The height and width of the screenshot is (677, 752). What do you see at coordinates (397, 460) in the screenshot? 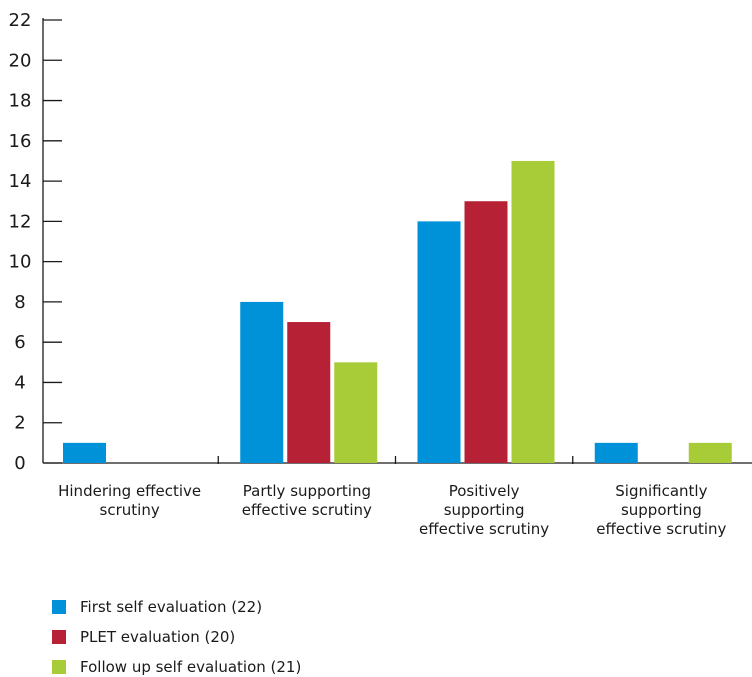
I see `x-axis` at bounding box center [397, 460].